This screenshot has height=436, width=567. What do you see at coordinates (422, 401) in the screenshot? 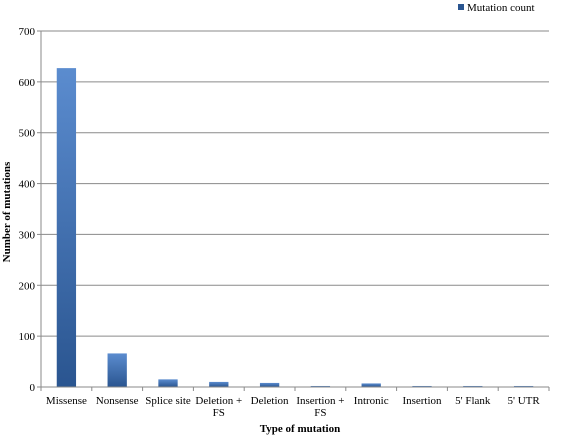
I see `x-tick-label: Insertion` at bounding box center [422, 401].